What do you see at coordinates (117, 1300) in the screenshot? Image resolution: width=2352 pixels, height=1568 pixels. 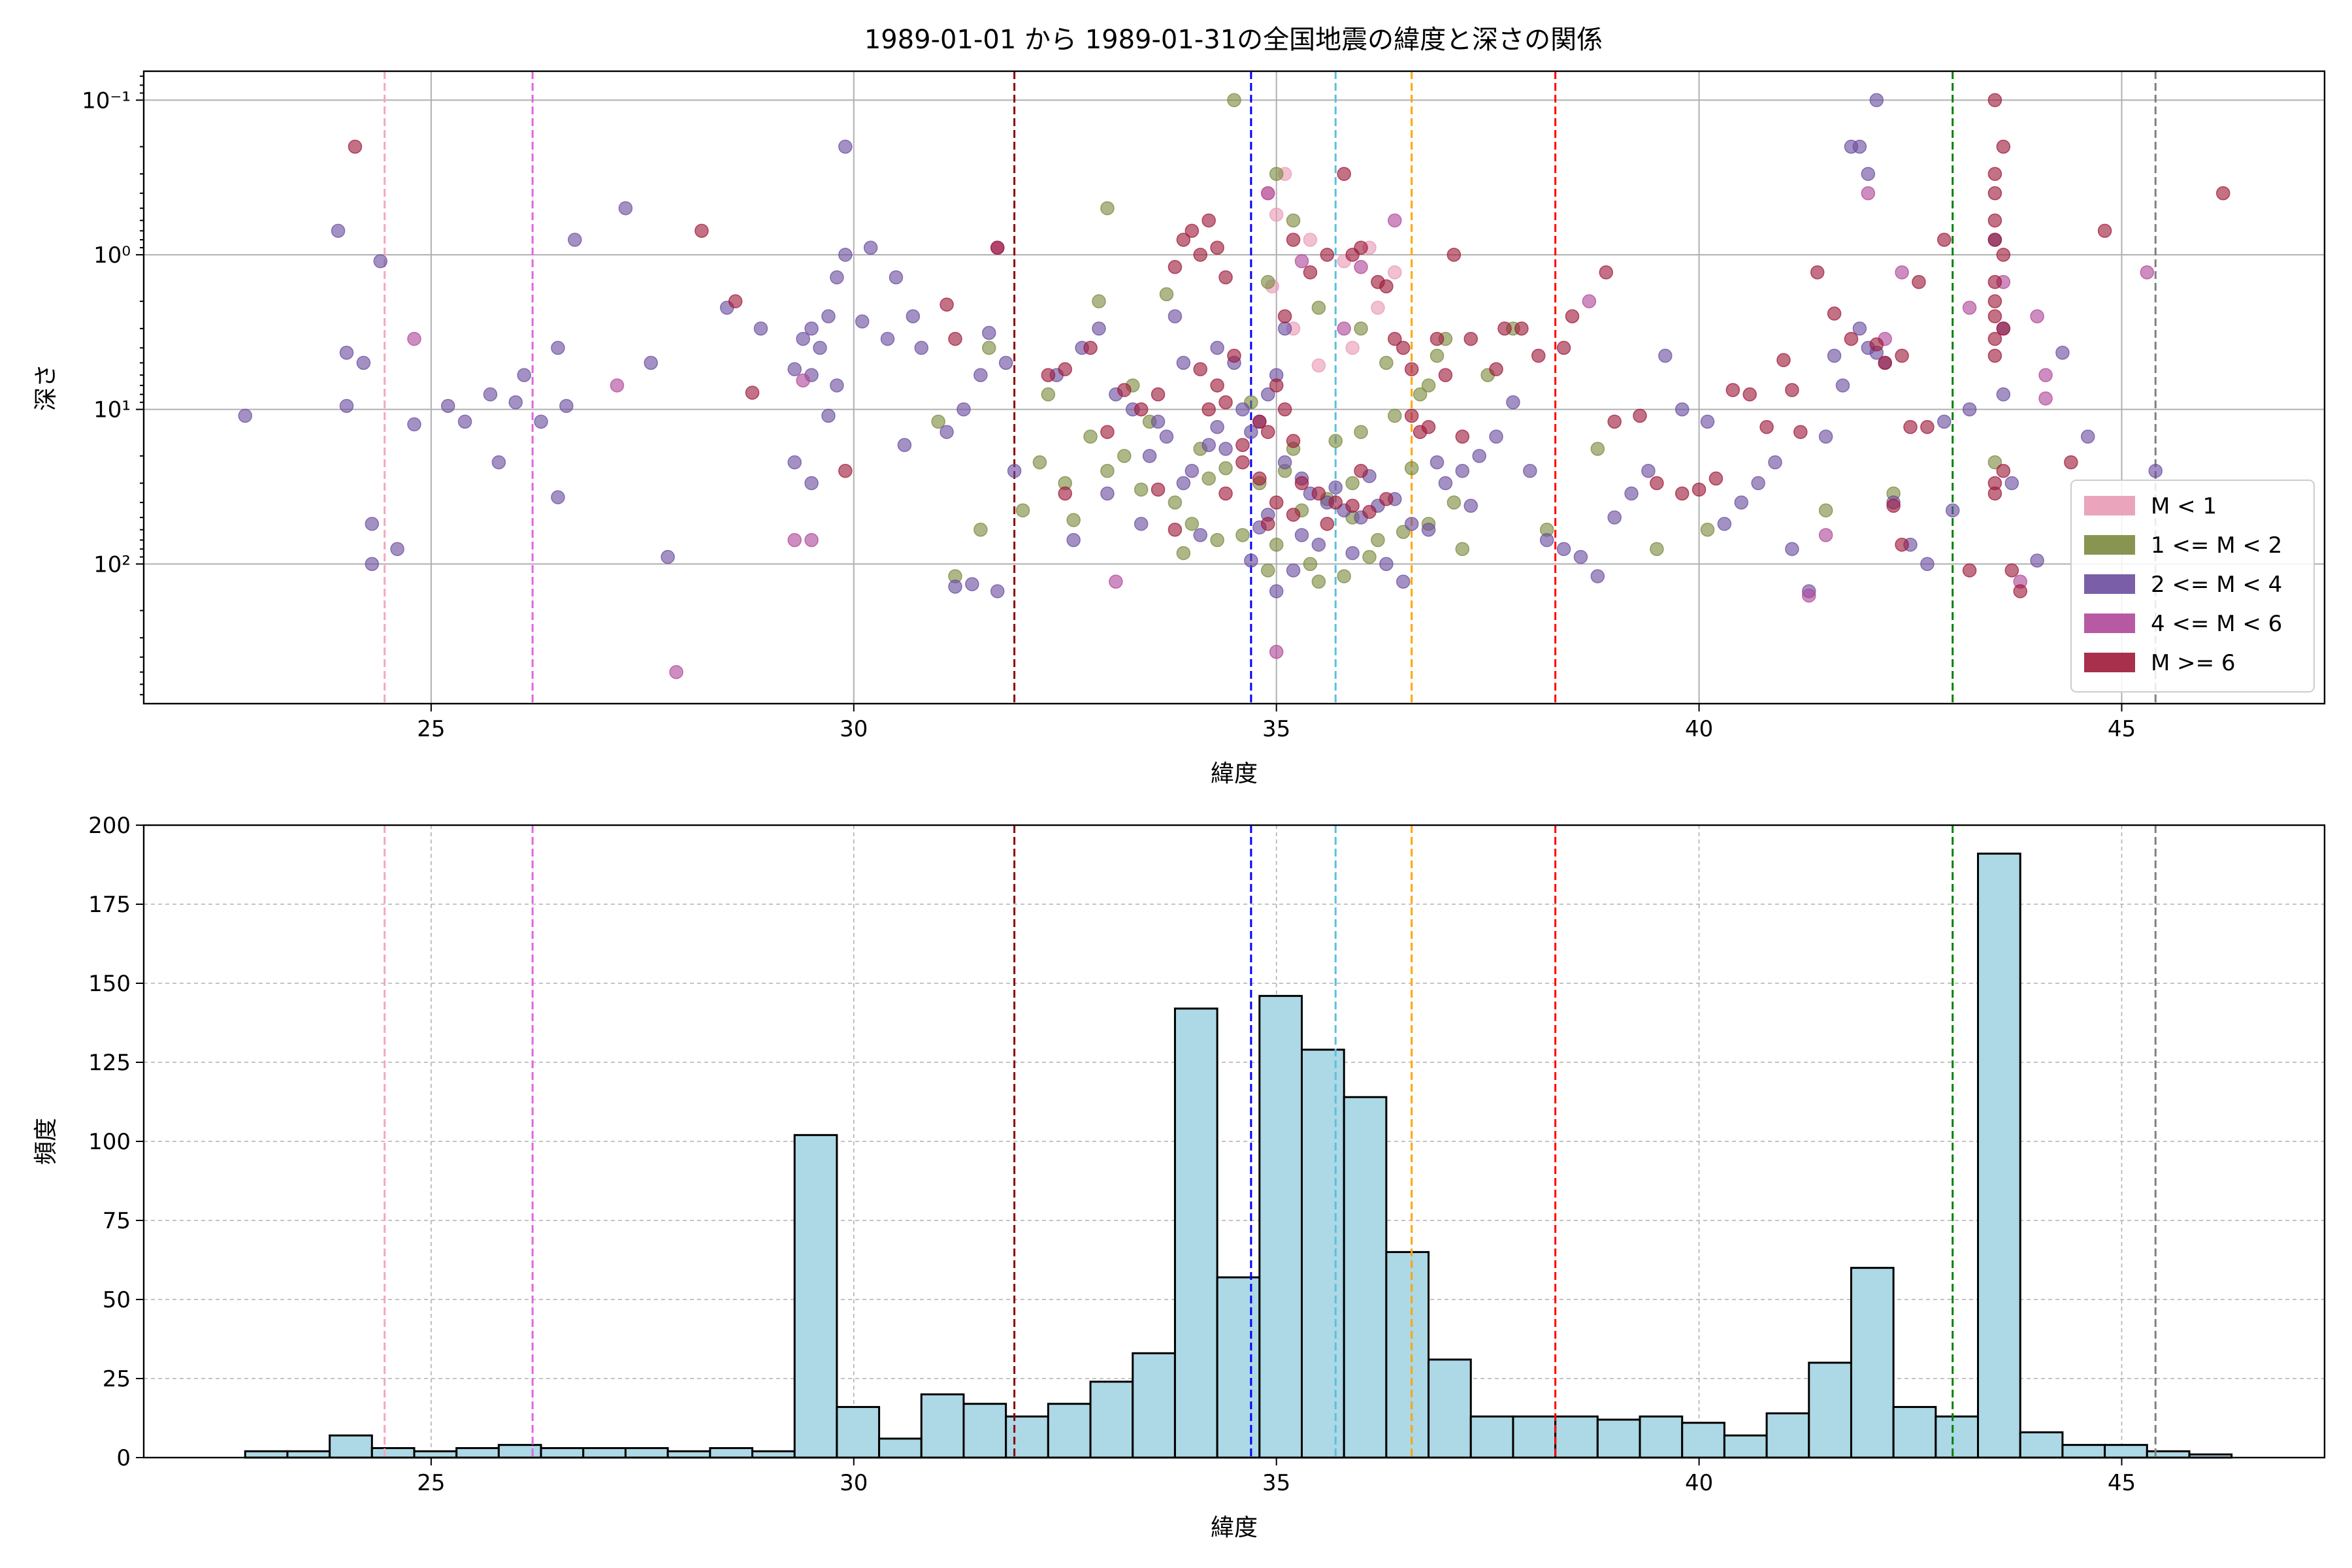 I see `histogram-y-tick-label: 50` at bounding box center [117, 1300].